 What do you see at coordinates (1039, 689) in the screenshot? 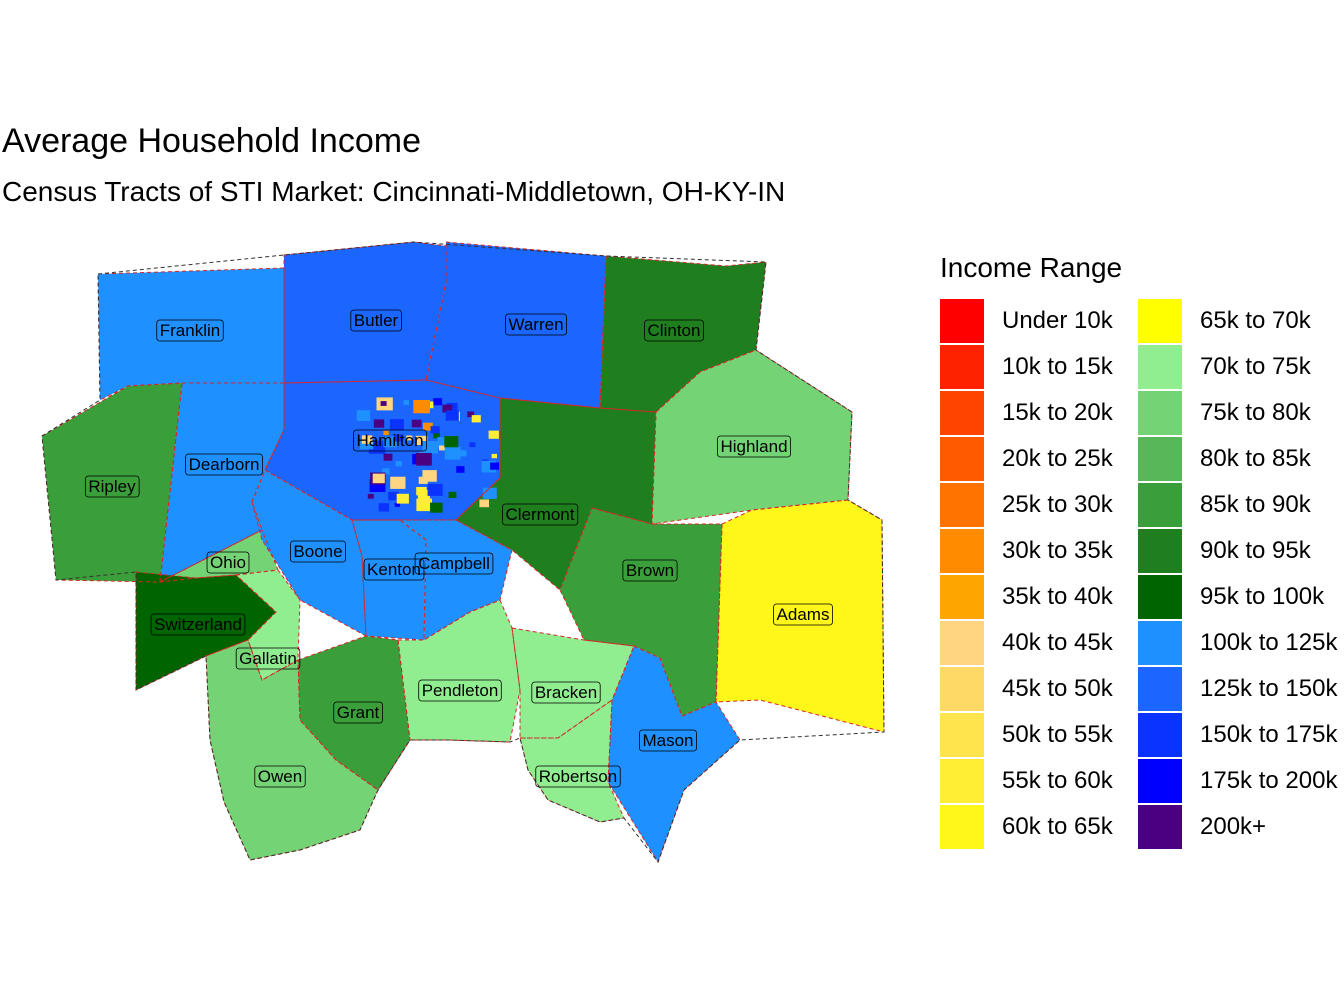
I see `legend-item: 45k to 50k` at bounding box center [1039, 689].